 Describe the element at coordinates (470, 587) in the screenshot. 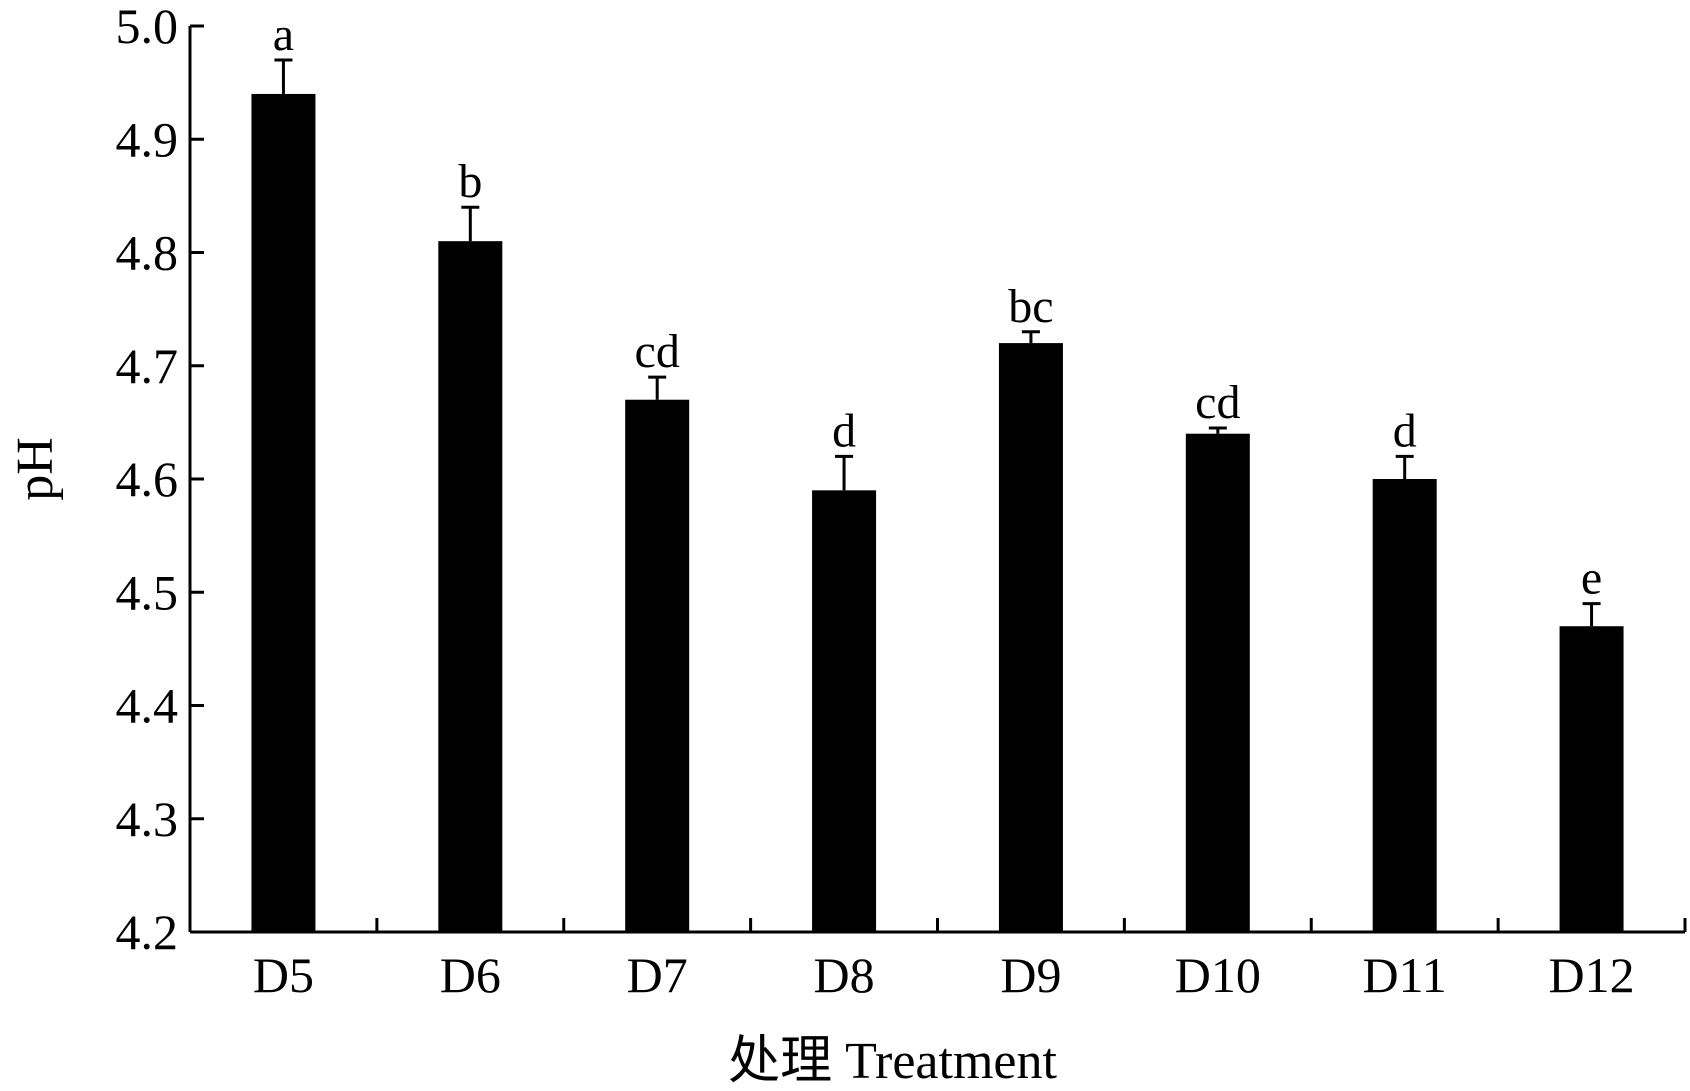

I see `bar-d6` at that location.